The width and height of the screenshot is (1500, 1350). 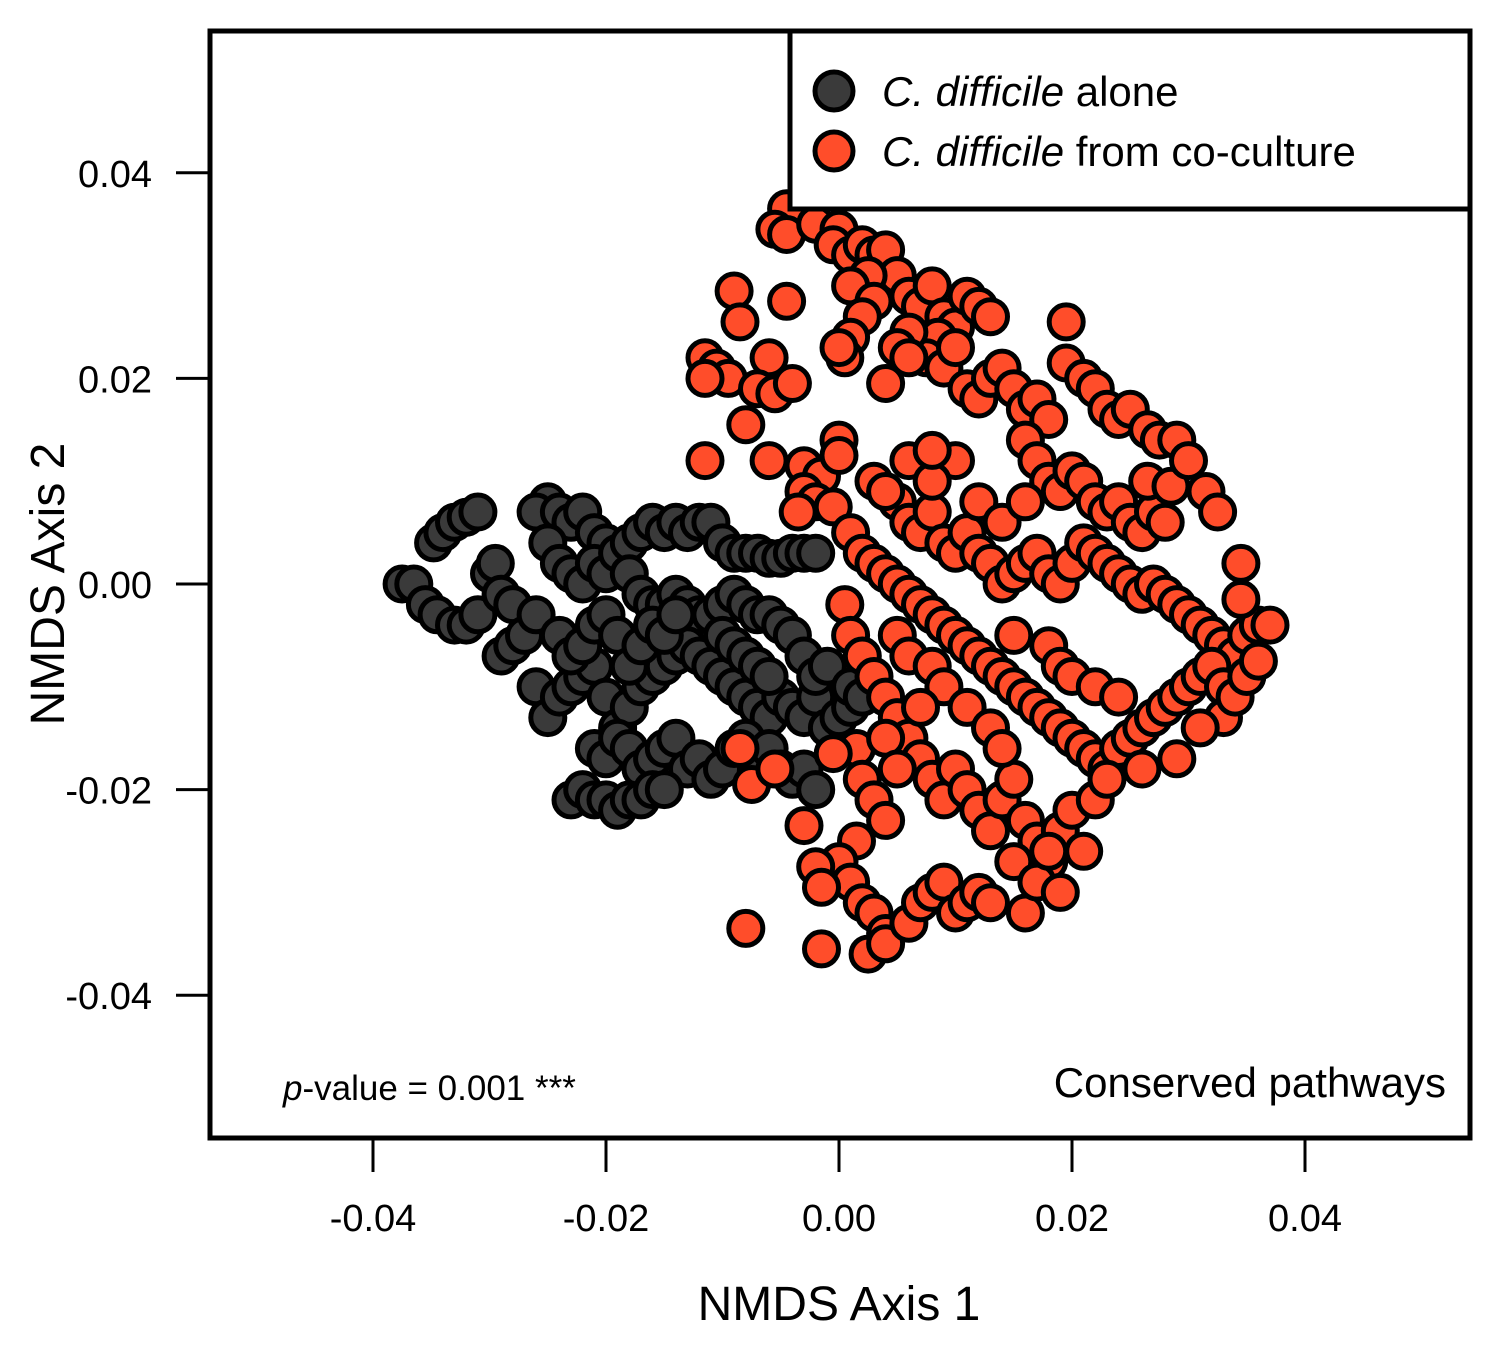 I want to click on x-tick-label: 0.04, so click(x=1305, y=1219).